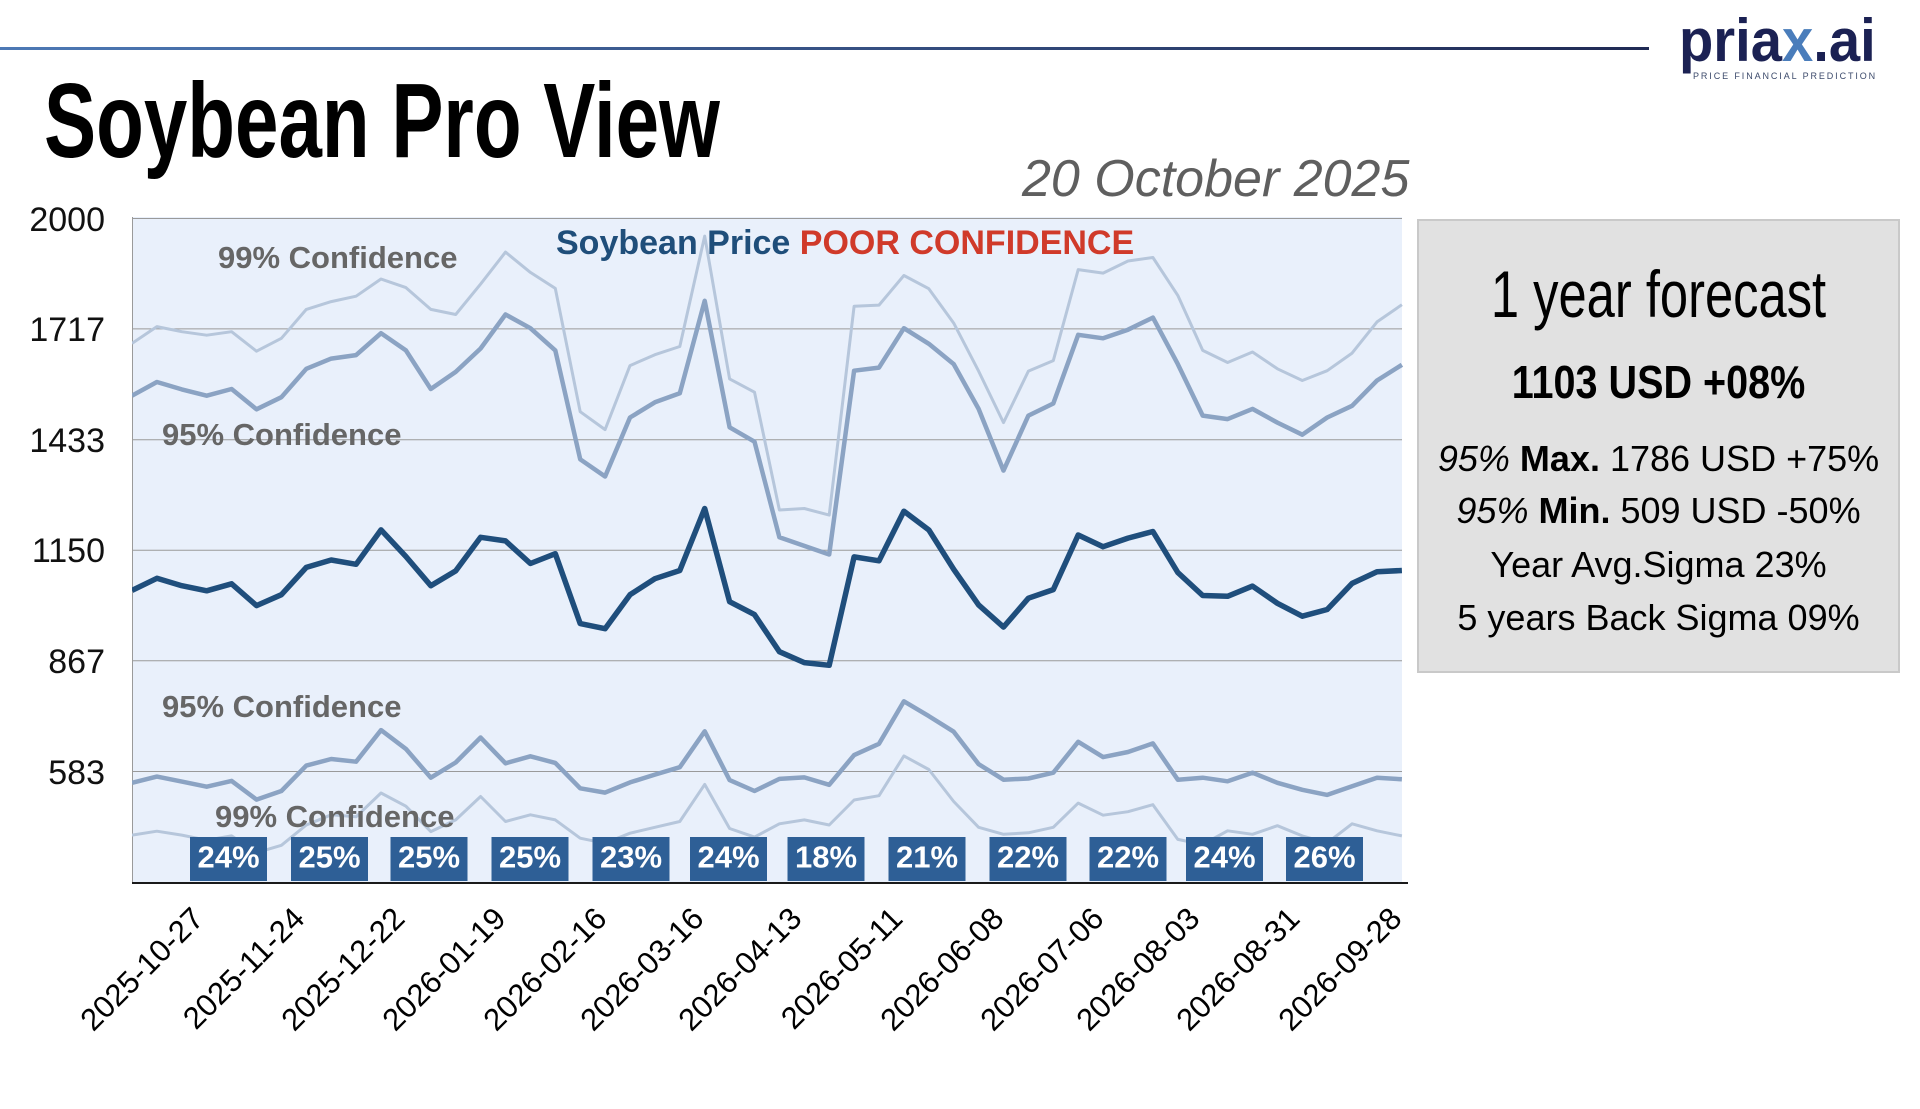 The height and width of the screenshot is (1109, 1920). Describe the element at coordinates (1324, 857) in the screenshot. I see `svg-text: 26%` at that location.